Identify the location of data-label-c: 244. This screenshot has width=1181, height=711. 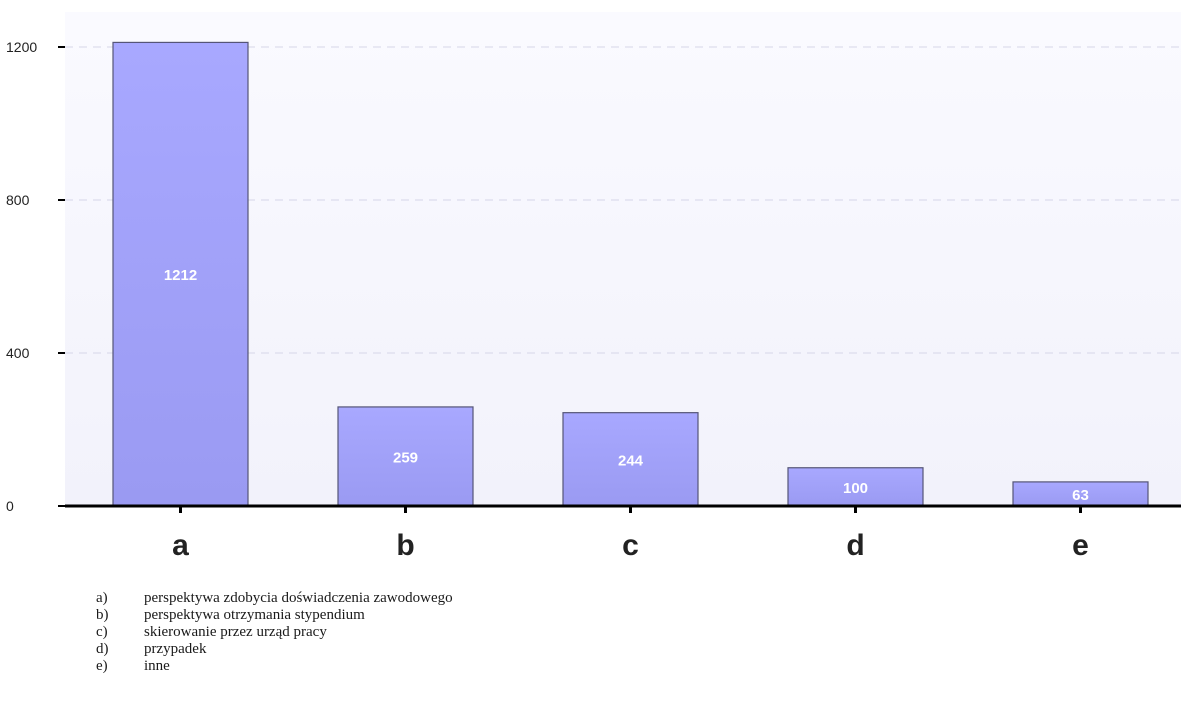
(631, 460).